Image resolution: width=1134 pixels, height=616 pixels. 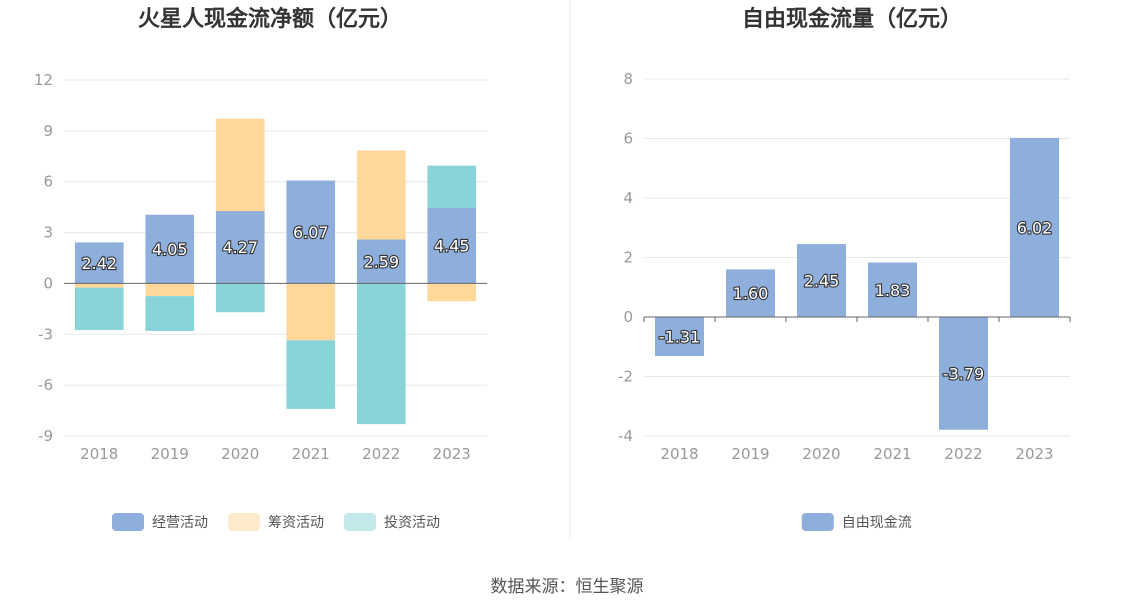 What do you see at coordinates (628, 258) in the screenshot?
I see `y-tick-label: 2` at bounding box center [628, 258].